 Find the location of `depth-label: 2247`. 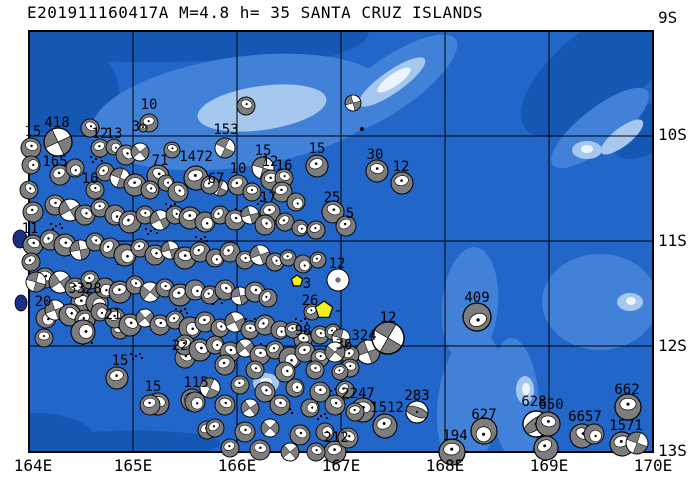

depth-label: 2247 is located at coordinates (358, 394).